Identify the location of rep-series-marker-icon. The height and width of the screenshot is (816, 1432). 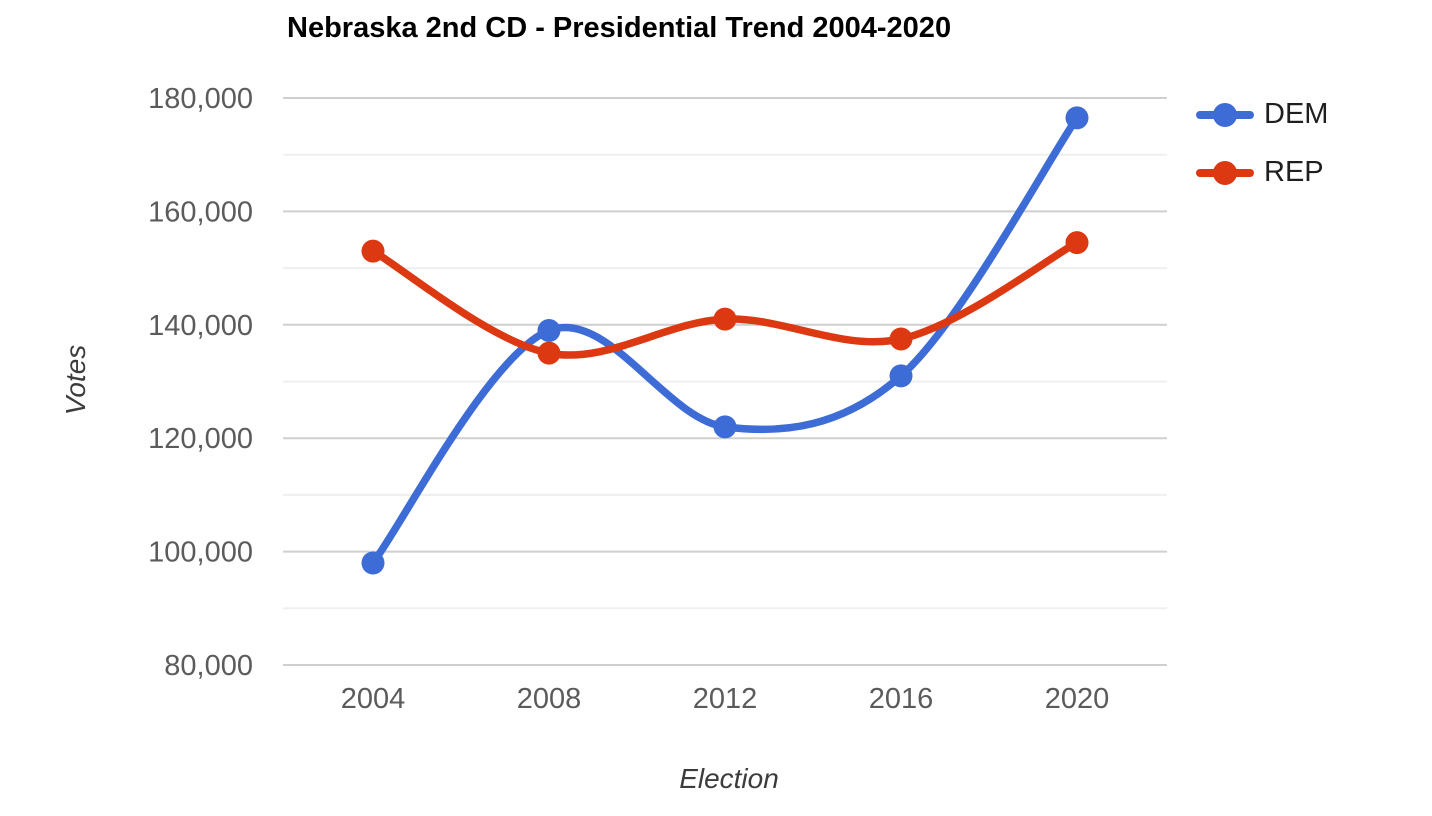
(1225, 172).